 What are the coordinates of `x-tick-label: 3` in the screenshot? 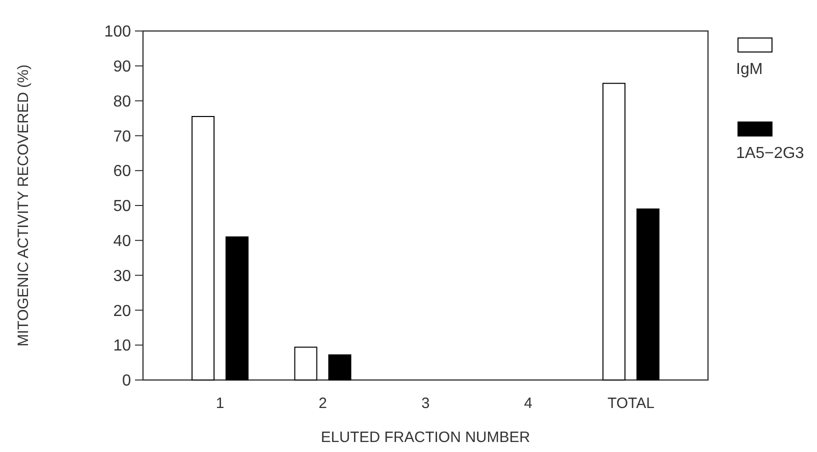 It's located at (425, 403).